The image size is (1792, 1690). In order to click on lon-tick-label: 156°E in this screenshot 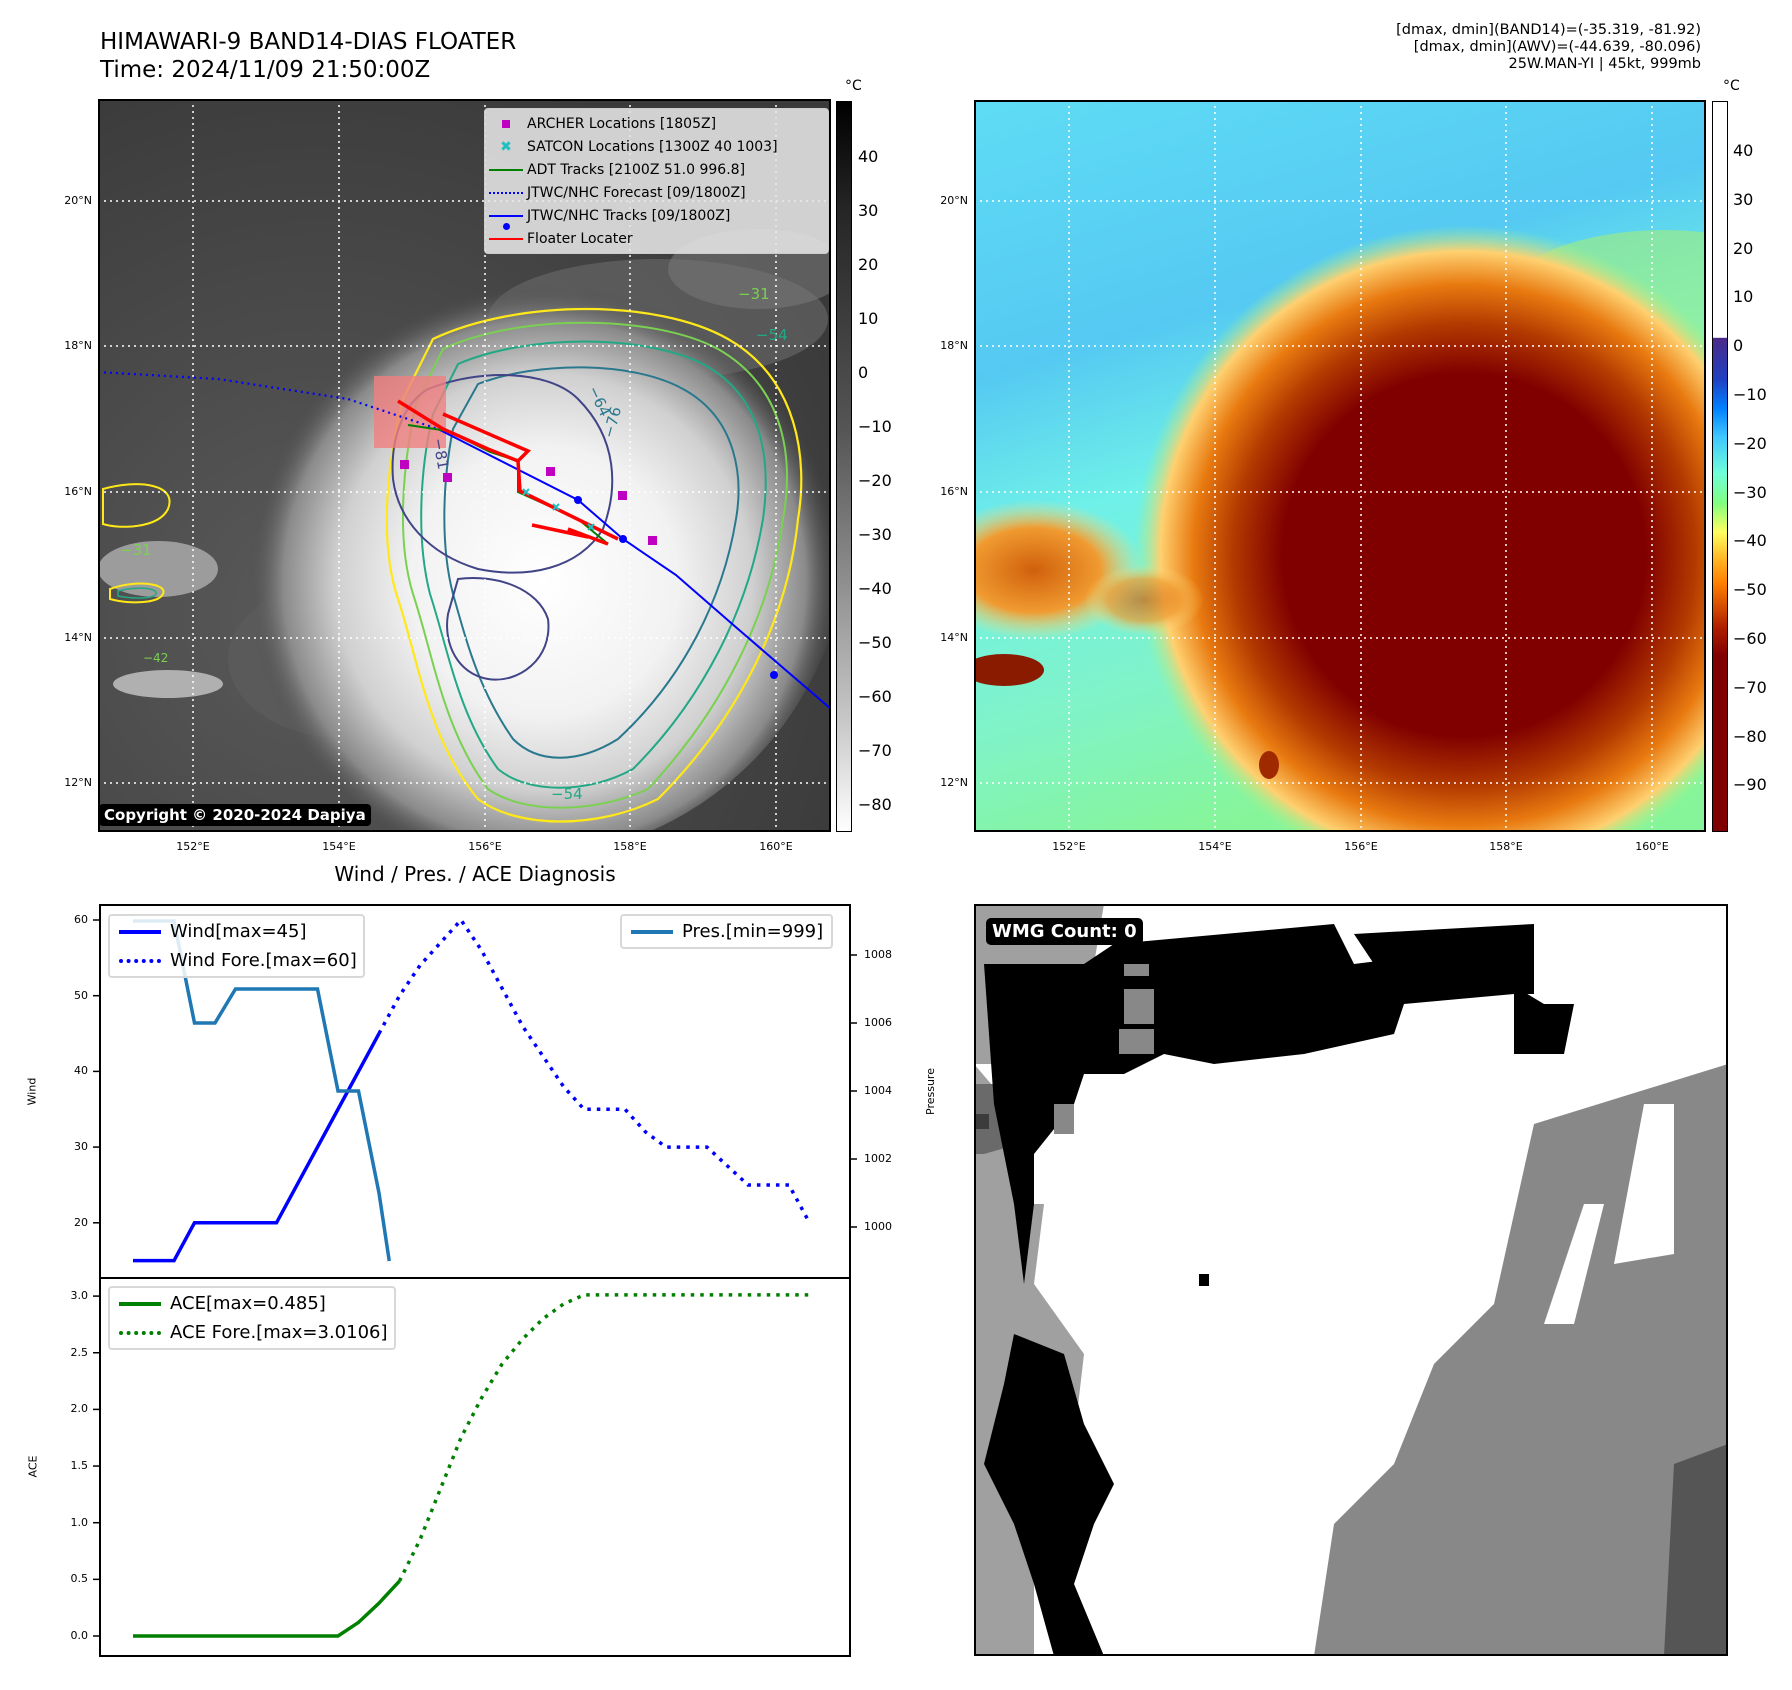, I will do `click(1361, 846)`.